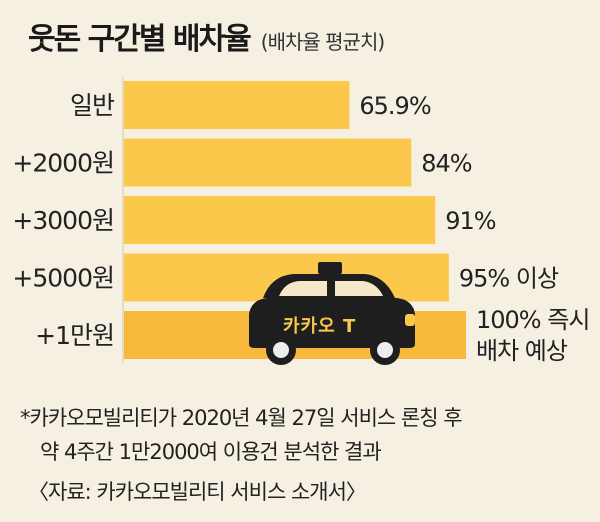 The height and width of the screenshot is (522, 600). Describe the element at coordinates (303, 288) in the screenshot. I see `taxi-window-front` at that location.